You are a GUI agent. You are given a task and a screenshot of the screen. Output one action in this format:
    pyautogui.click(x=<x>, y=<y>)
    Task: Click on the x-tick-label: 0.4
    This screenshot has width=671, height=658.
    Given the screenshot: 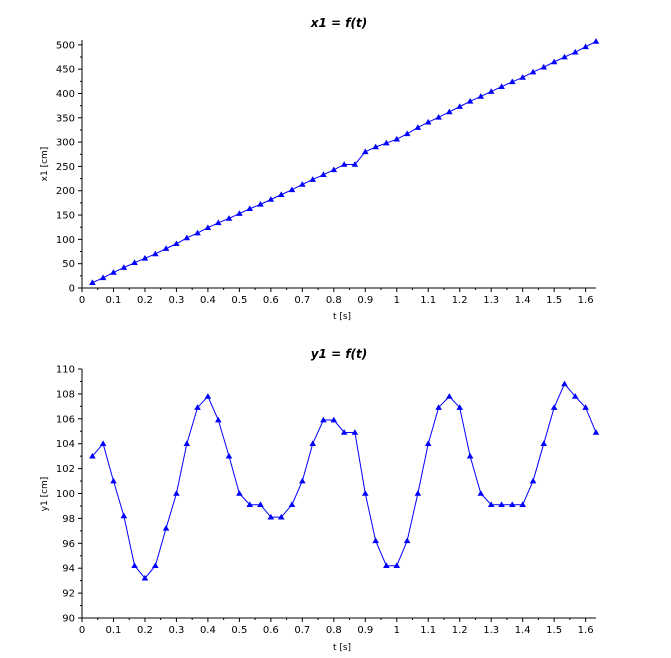 What is the action you would take?
    pyautogui.click(x=208, y=630)
    